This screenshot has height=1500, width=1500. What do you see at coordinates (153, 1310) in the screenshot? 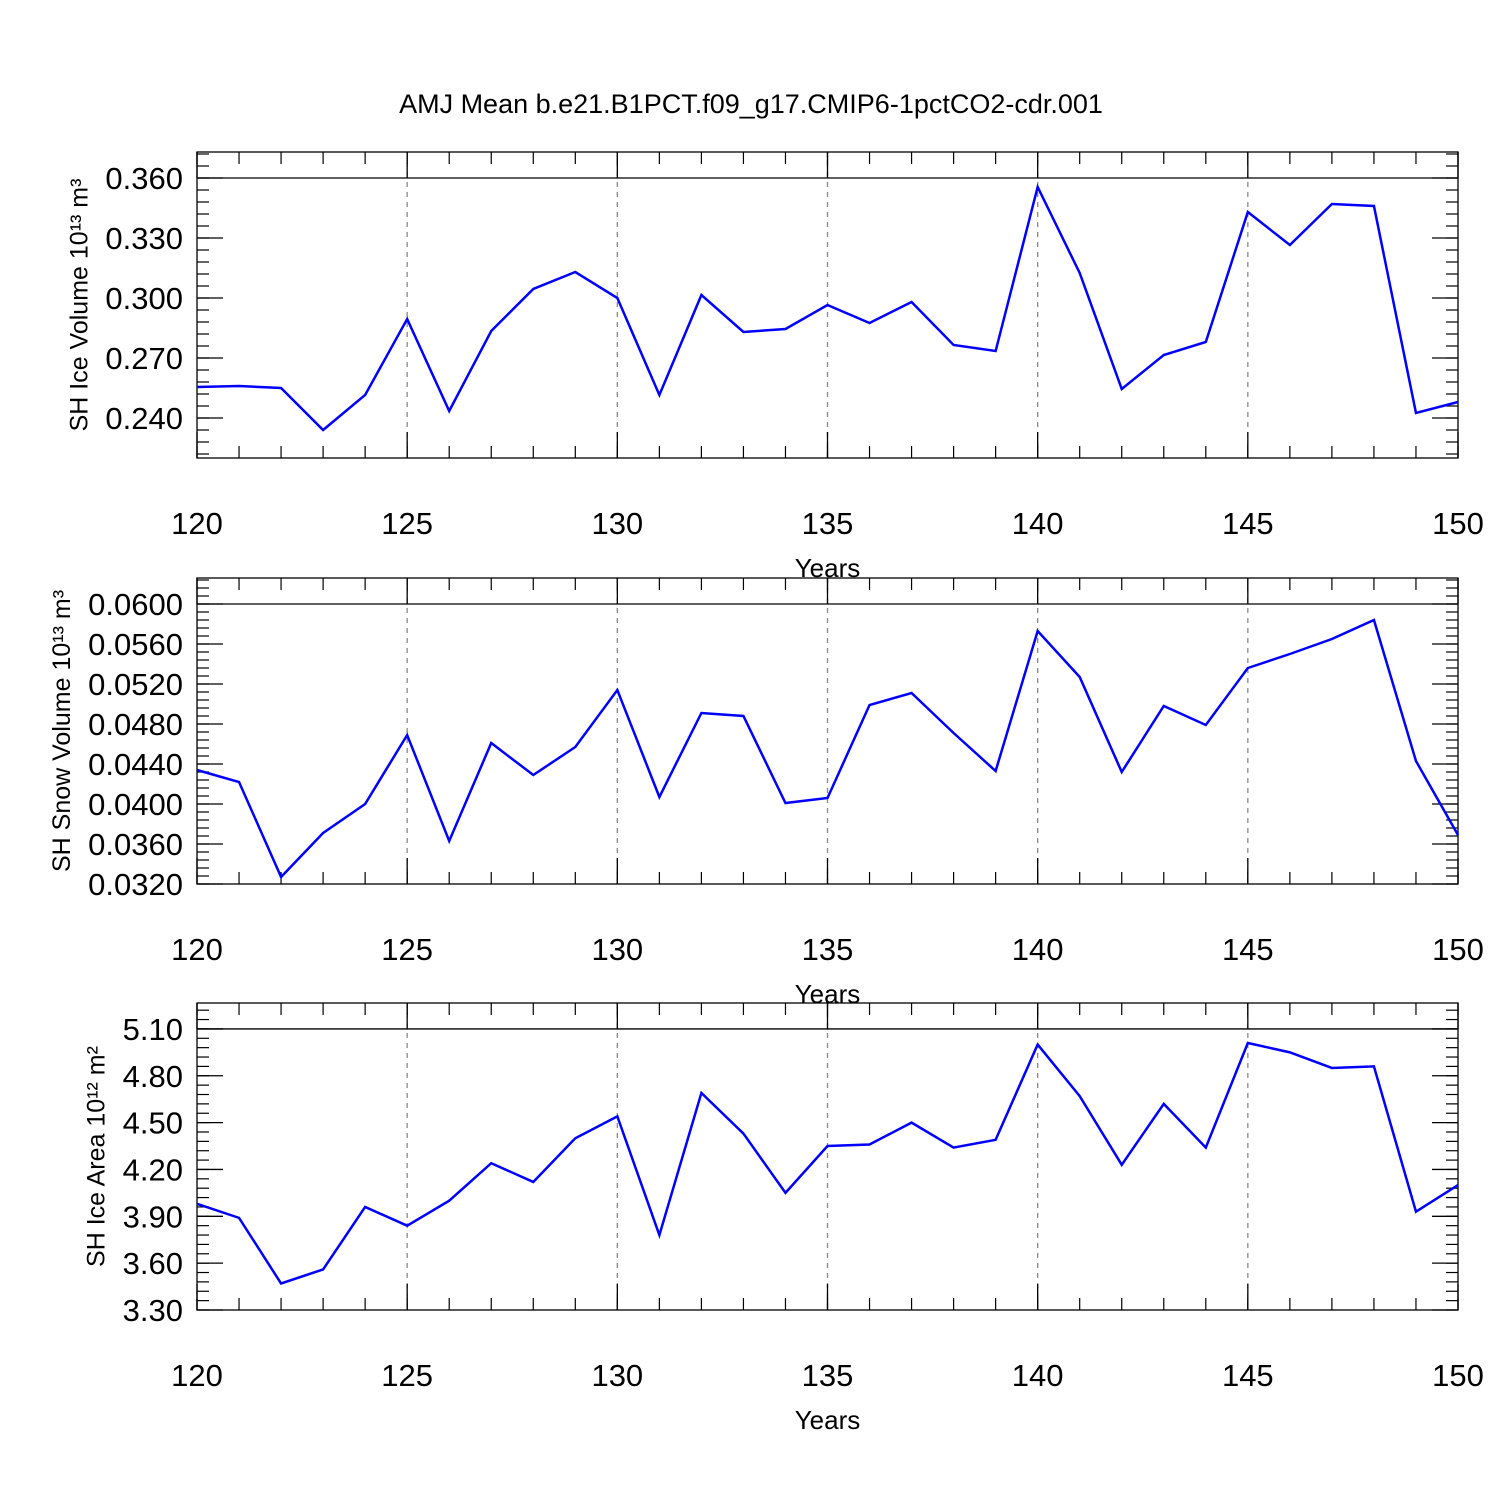
I see `y-tick-label: 3.30` at bounding box center [153, 1310].